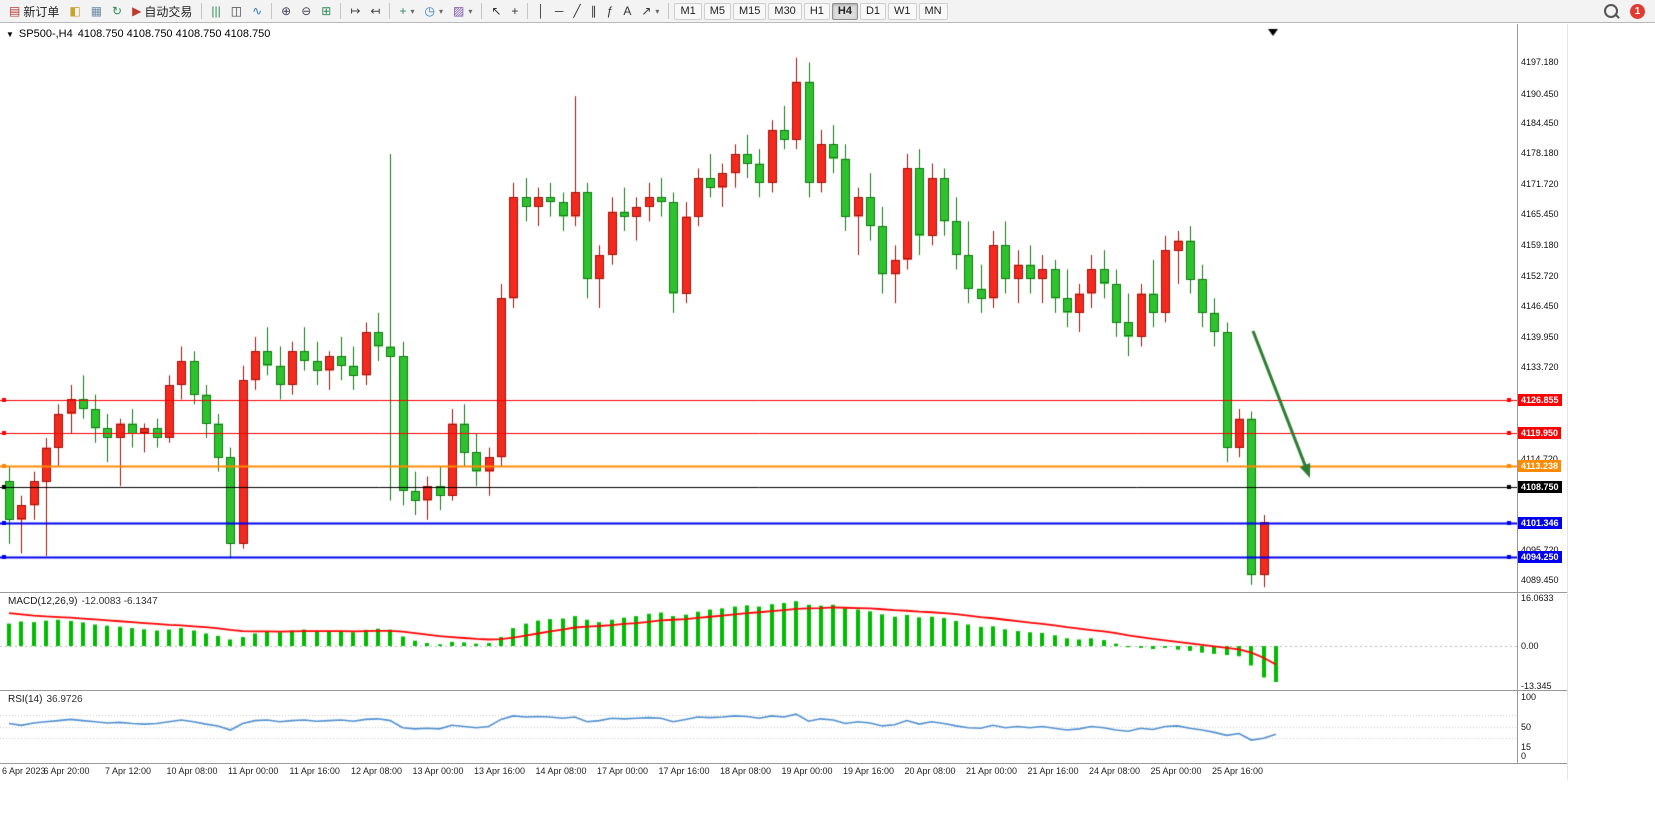 Image resolution: width=1655 pixels, height=828 pixels. What do you see at coordinates (355, 11) in the screenshot?
I see `toolbar-button-auto-scroll: ↦` at bounding box center [355, 11].